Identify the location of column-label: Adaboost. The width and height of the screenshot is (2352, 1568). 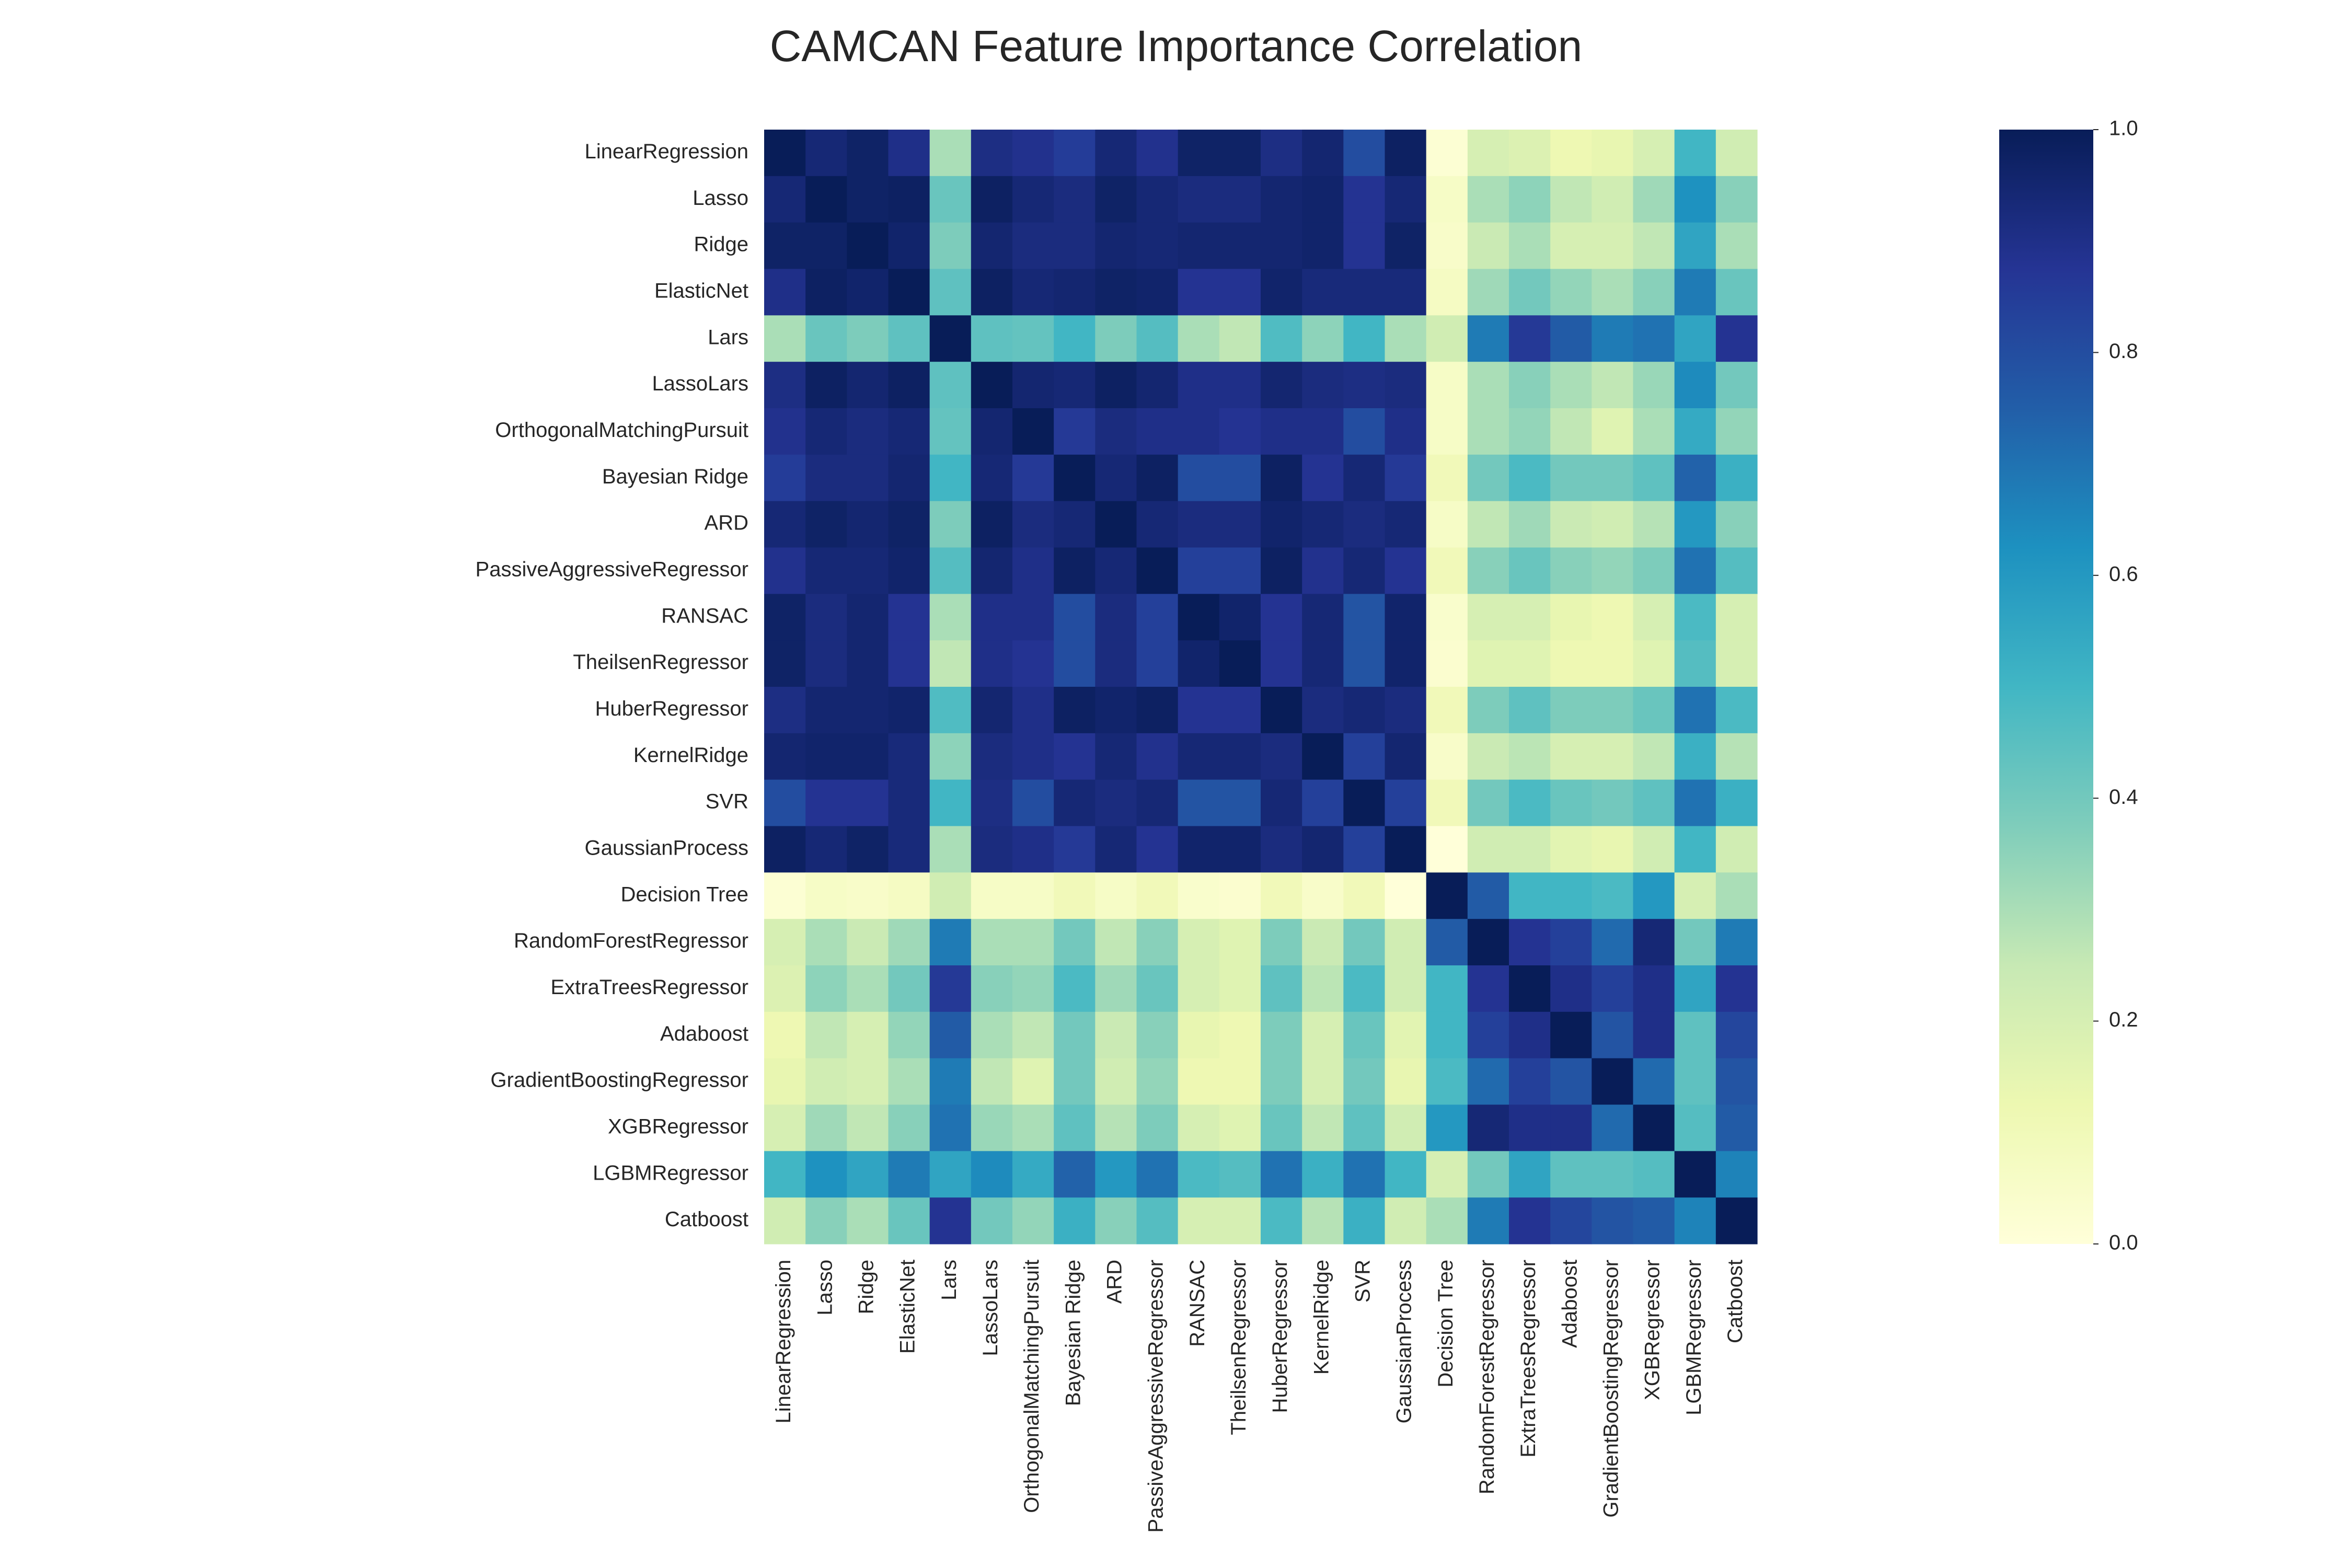
(1569, 1304).